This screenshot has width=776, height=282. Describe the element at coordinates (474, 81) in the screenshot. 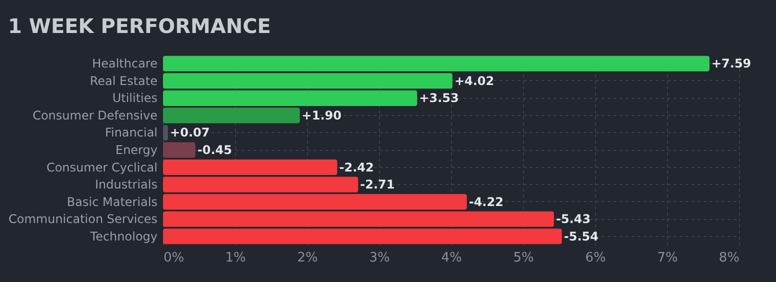

I see `data-label: +4.02` at that location.